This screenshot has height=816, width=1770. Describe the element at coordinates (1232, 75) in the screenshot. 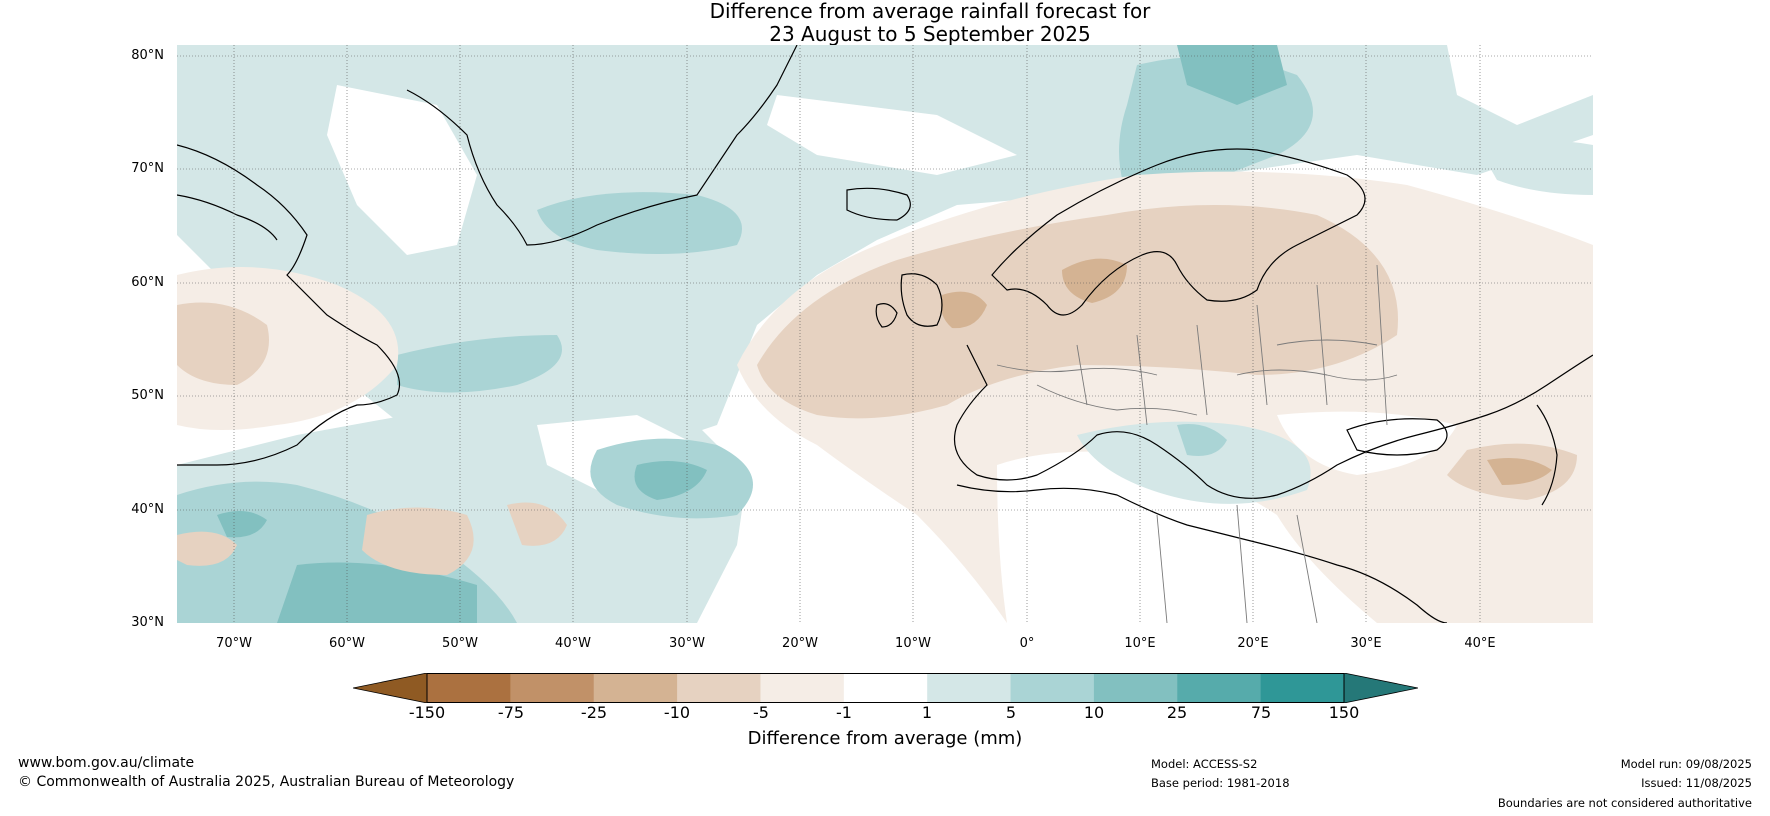

I see `svalbard-teal` at that location.